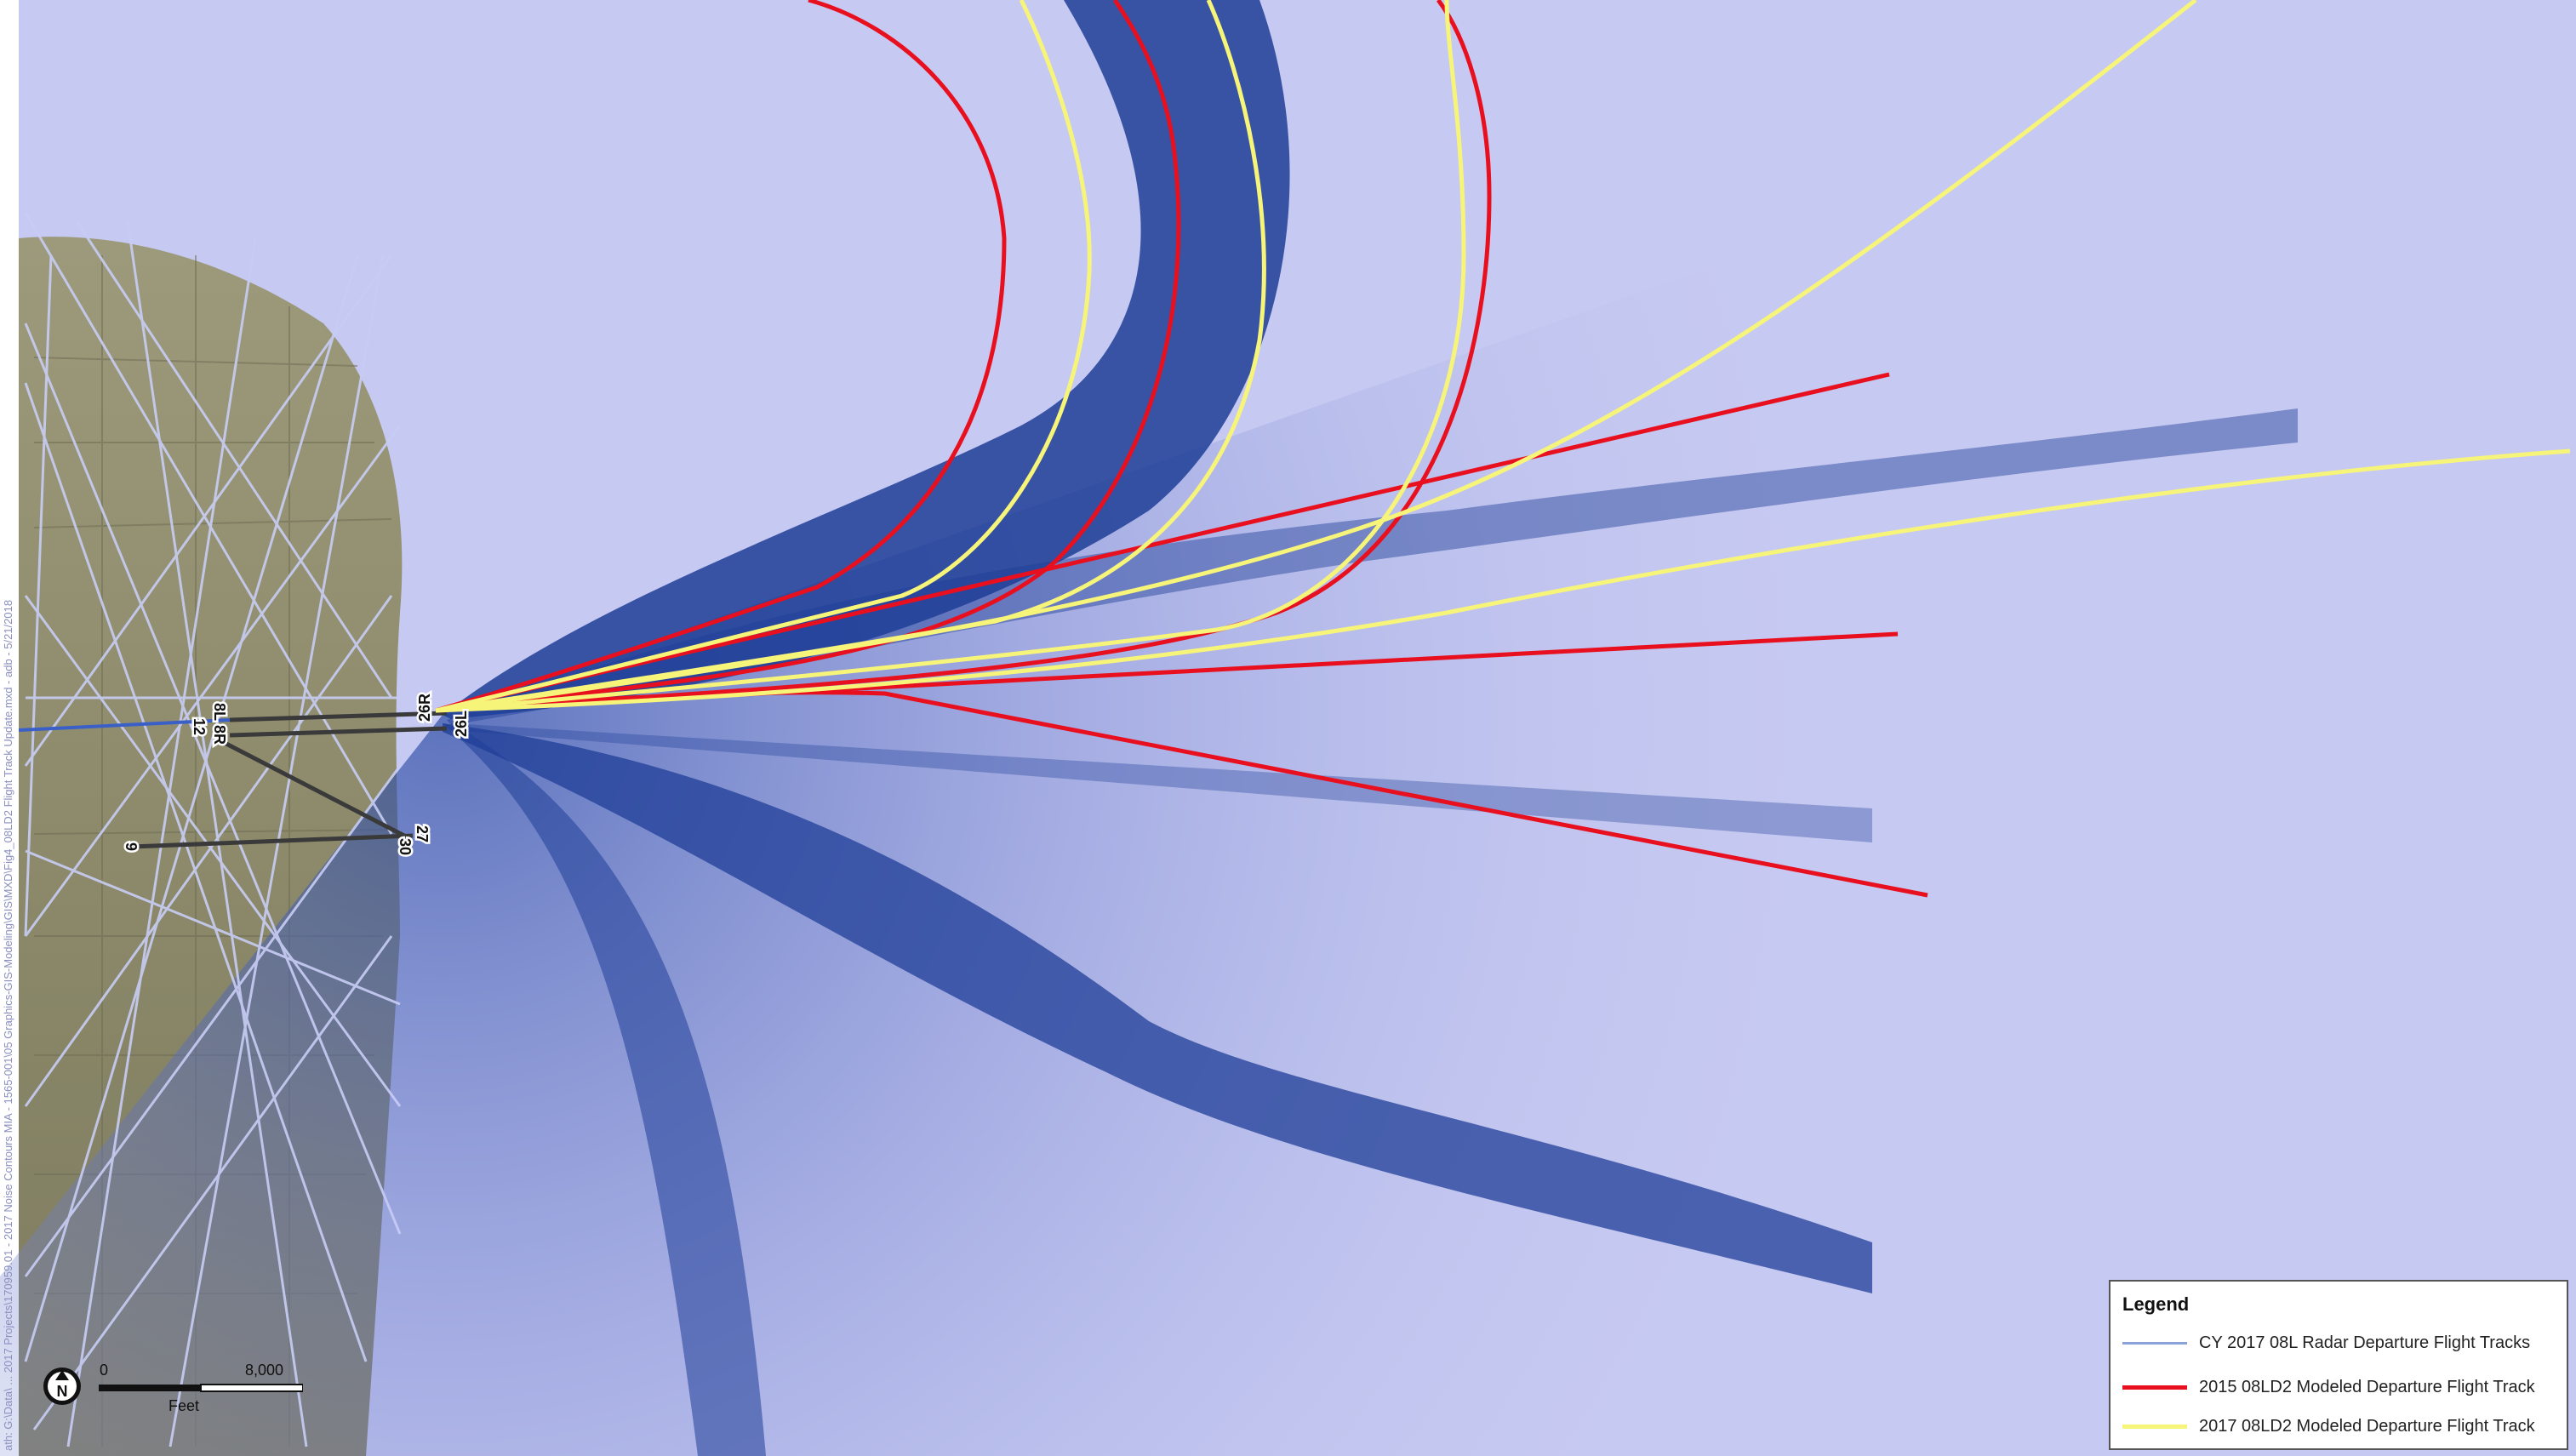  What do you see at coordinates (124, 725) in the screenshot?
I see `radar-track-west` at bounding box center [124, 725].